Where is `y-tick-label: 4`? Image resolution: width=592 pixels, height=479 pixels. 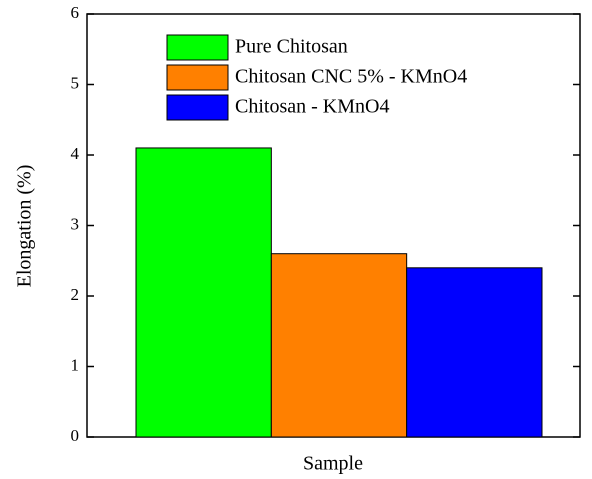
y-tick-label: 4 is located at coordinates (75, 153).